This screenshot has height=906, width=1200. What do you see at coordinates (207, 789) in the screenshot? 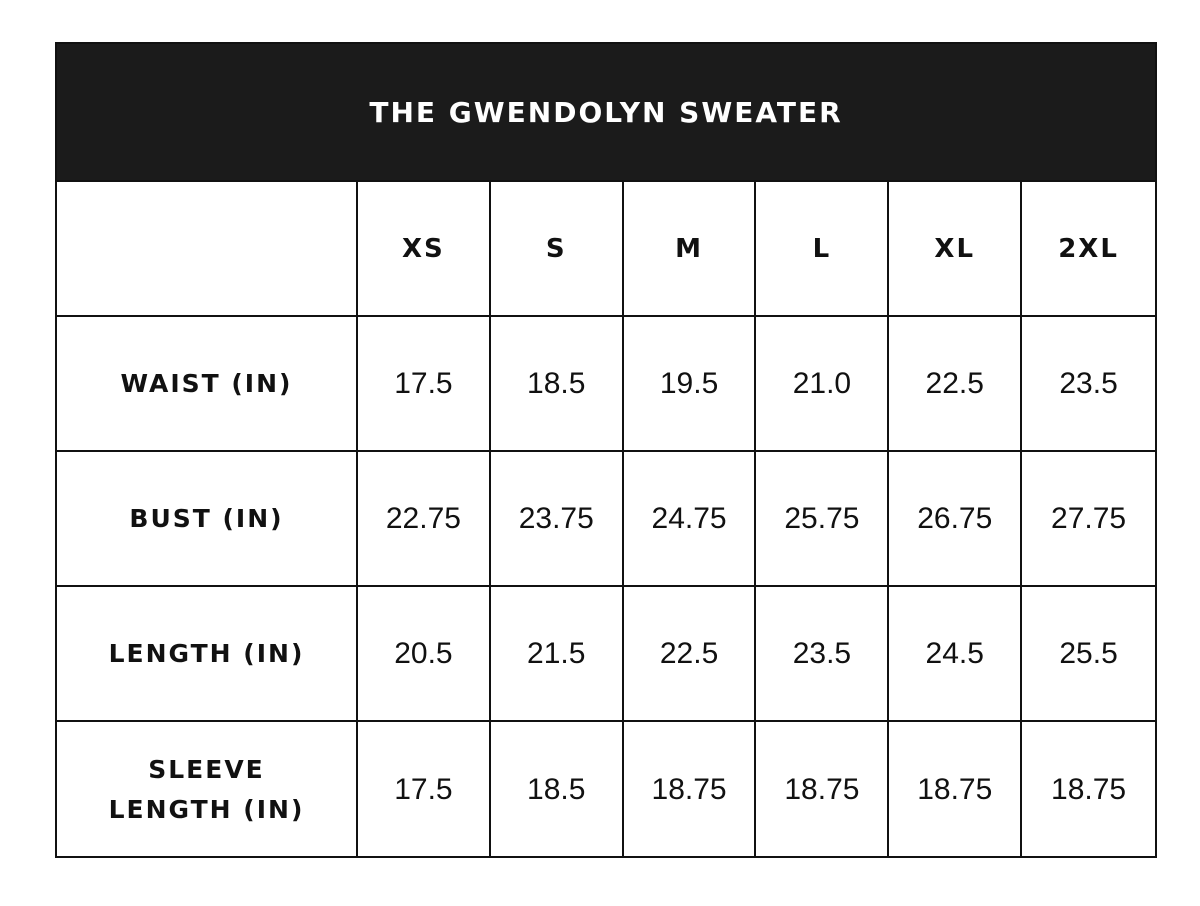
I see `row-label: SLEEVE LENGTH (IN)` at bounding box center [207, 789].